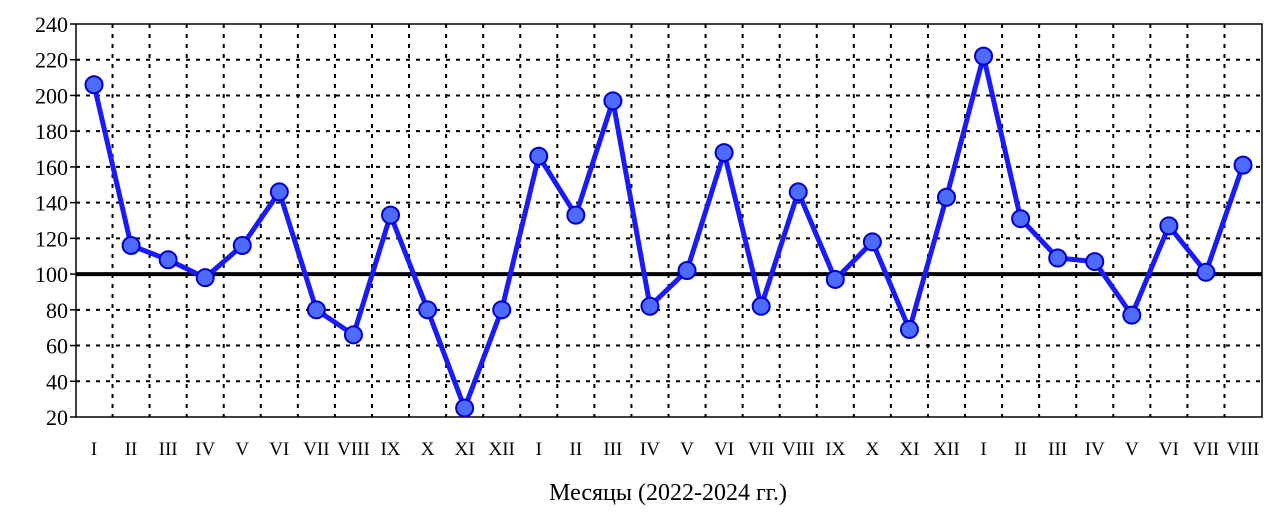 The width and height of the screenshot is (1266, 517). What do you see at coordinates (51, 60) in the screenshot?
I see `y-tick-label: 220` at bounding box center [51, 60].